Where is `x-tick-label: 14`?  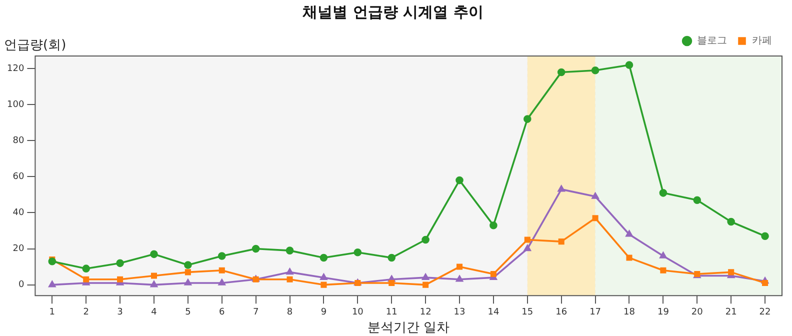 x-tick-label: 14 is located at coordinates (494, 312).